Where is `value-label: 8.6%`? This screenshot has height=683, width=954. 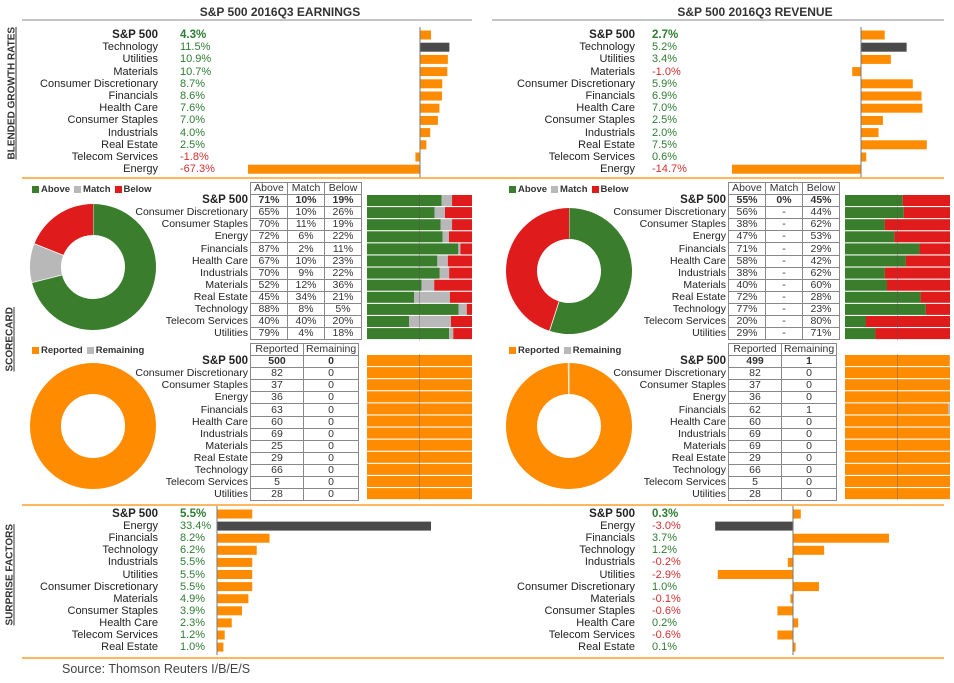
value-label: 8.6% is located at coordinates (193, 96).